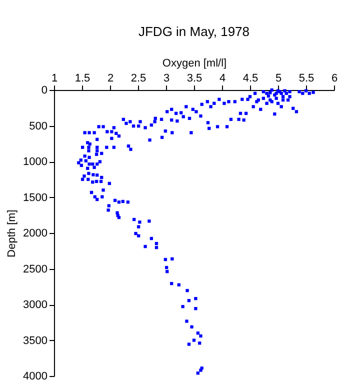  Describe the element at coordinates (194, 31) in the screenshot. I see `chart-title: JFDG in May, 1978` at that location.